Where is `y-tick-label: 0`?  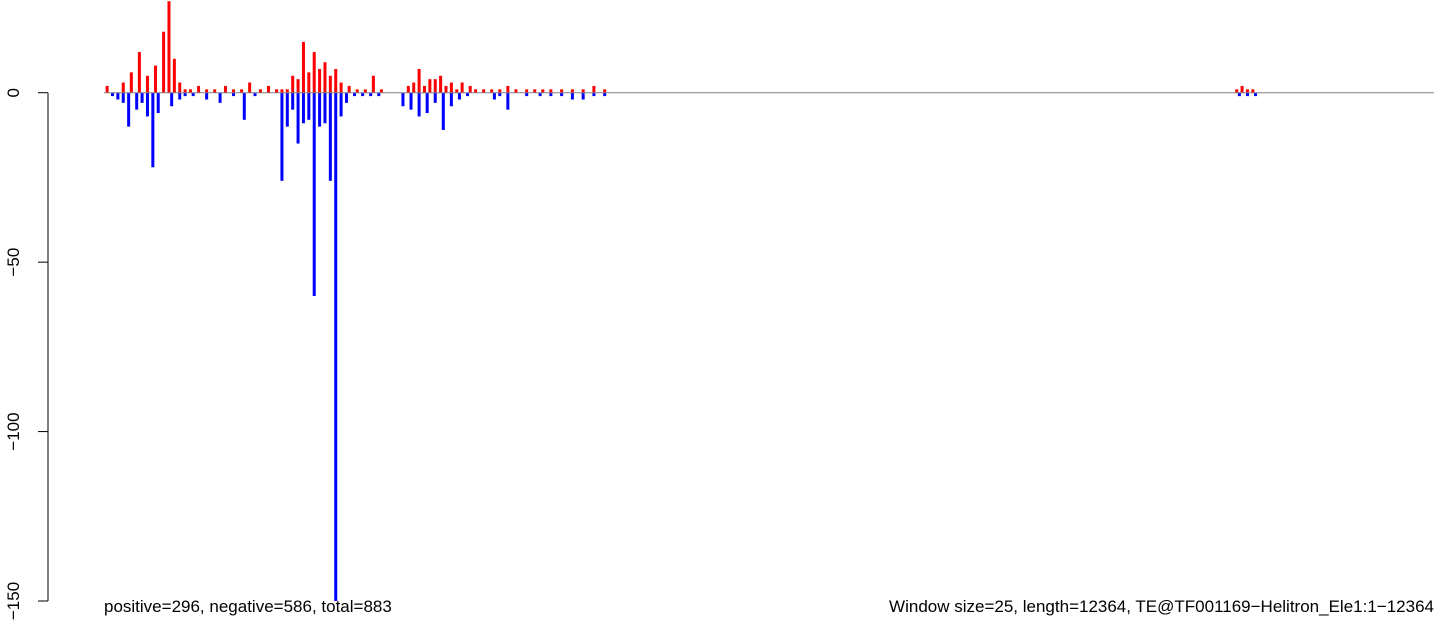
y-tick-label: 0 is located at coordinates (13, 92).